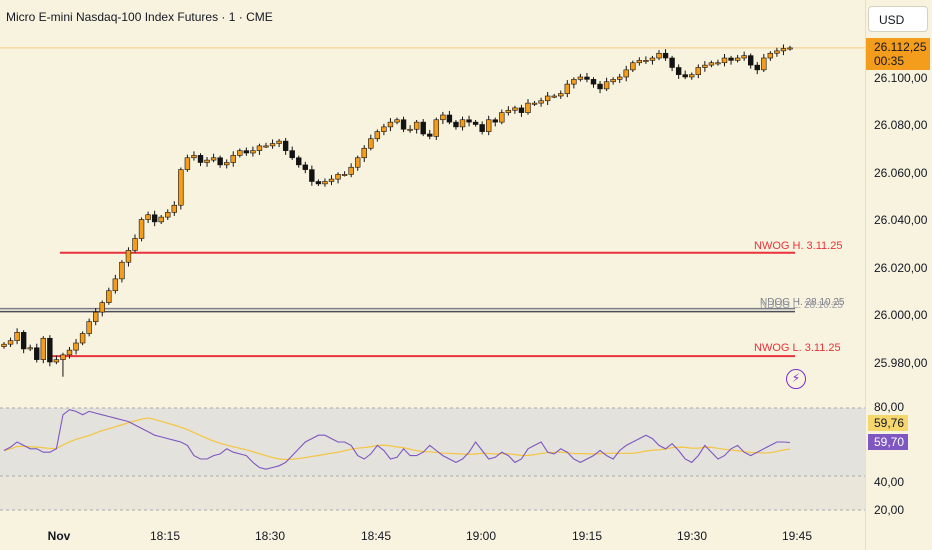 This screenshot has height=550, width=932. I want to click on rsi-line, so click(397, 439).